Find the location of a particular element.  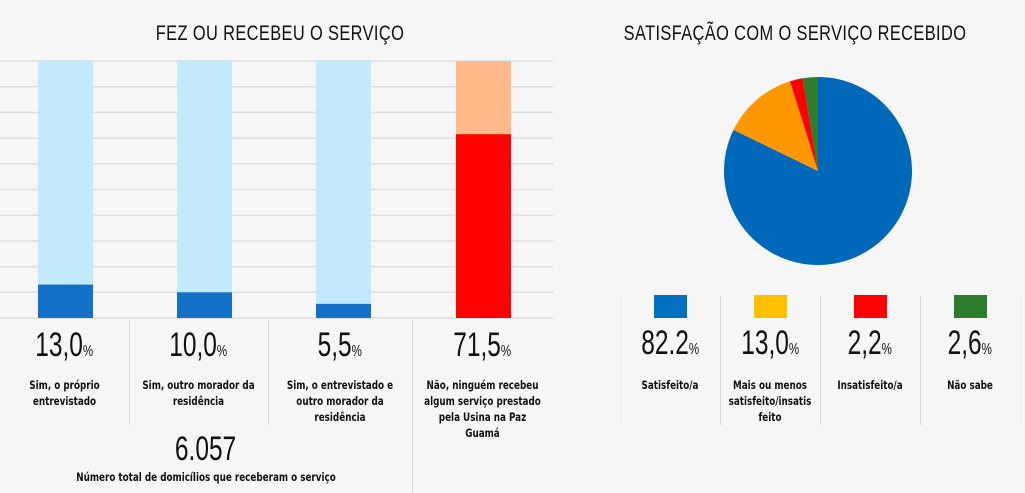

total-value: 6.057 is located at coordinates (206, 449).